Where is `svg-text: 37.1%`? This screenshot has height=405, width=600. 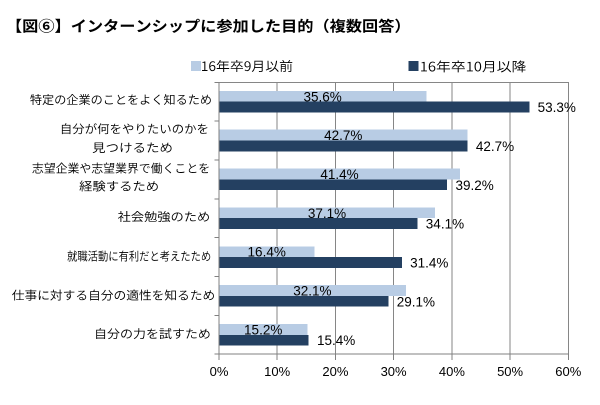
svg-text: 37.1% is located at coordinates (327, 213).